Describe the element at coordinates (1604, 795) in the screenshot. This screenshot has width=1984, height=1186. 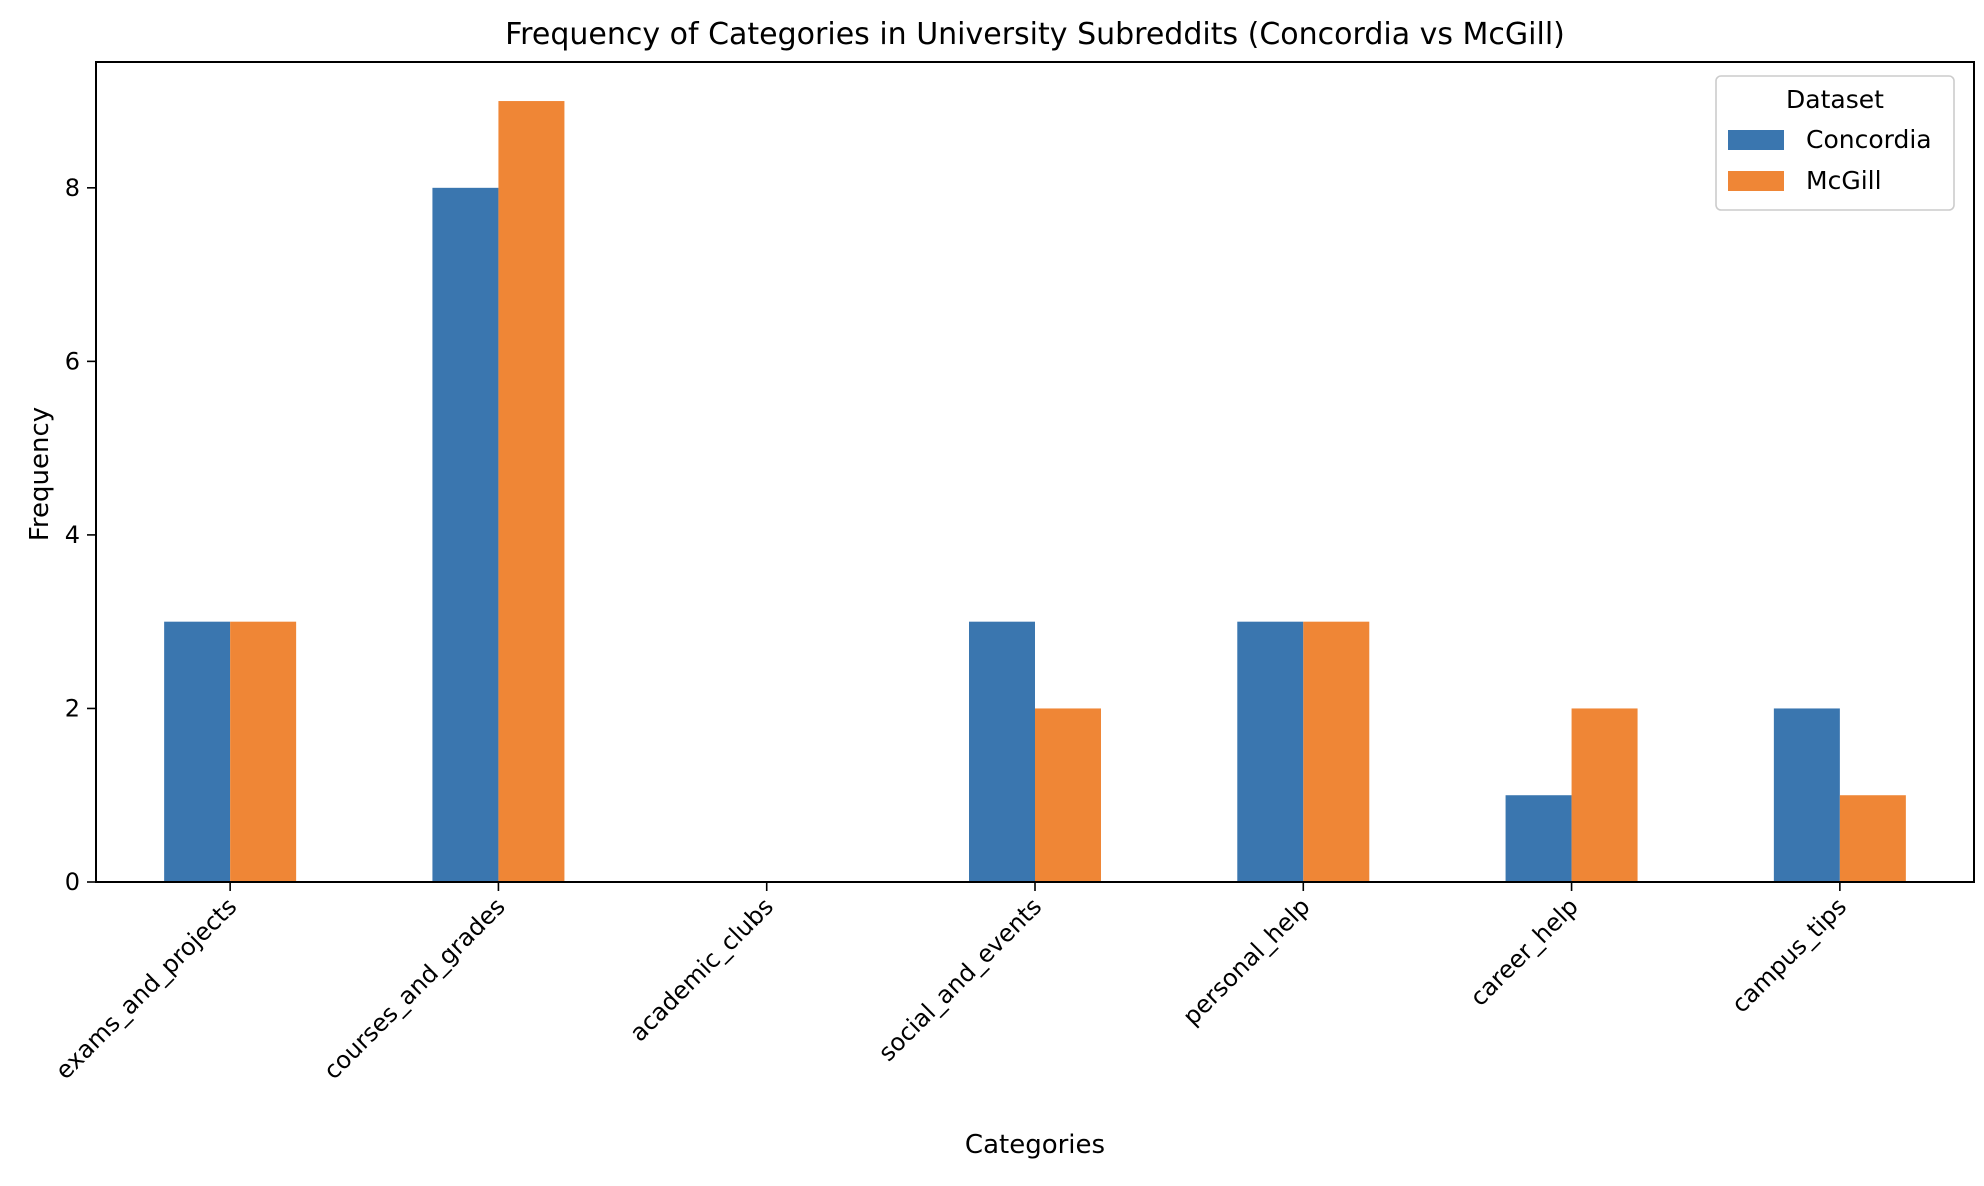
I see `bar-mcgill-career_help` at that location.